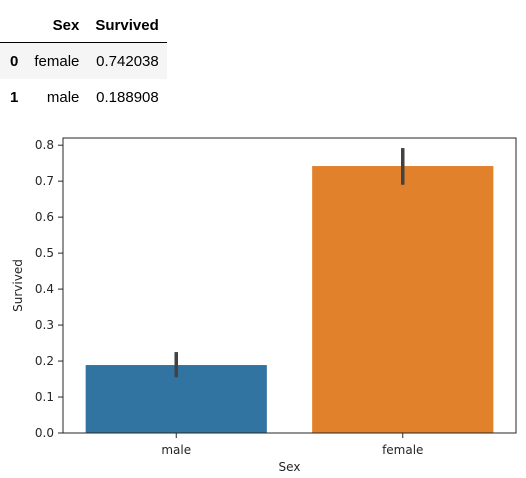 The width and height of the screenshot is (526, 478). What do you see at coordinates (44, 289) in the screenshot?
I see `y-tick-label: 0.4` at bounding box center [44, 289].